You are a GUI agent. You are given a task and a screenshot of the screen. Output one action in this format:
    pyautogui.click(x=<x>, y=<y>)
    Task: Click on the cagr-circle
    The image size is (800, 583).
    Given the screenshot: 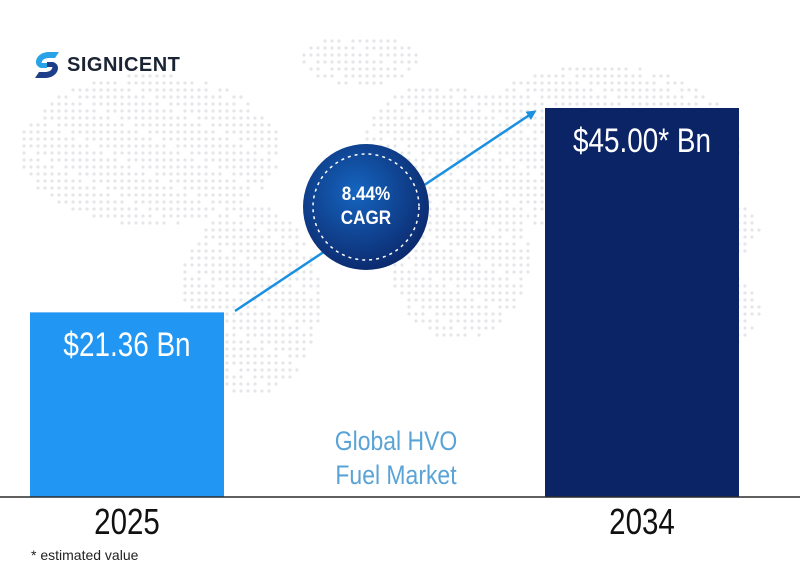 What is the action you would take?
    pyautogui.click(x=366, y=207)
    